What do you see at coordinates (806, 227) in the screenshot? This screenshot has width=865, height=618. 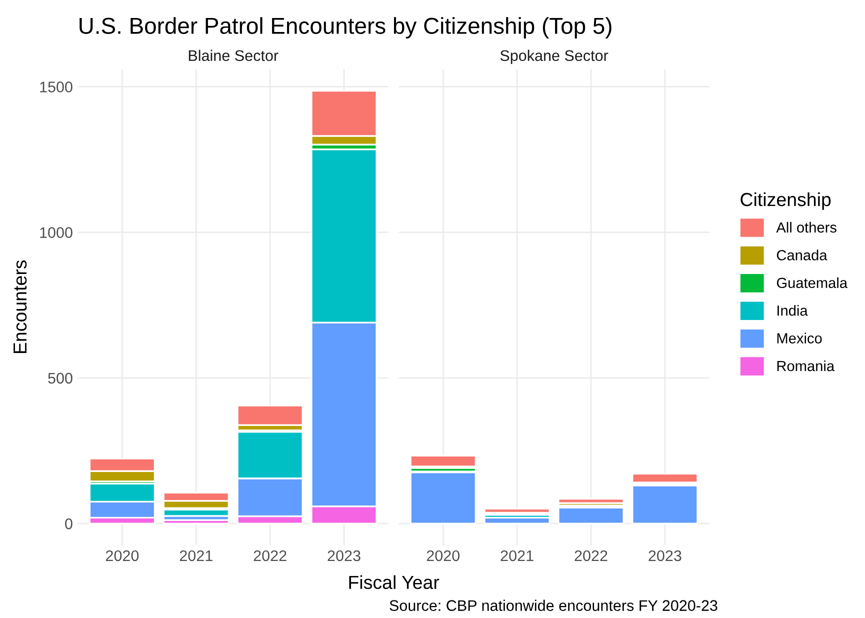 I see `legend-label: All others` at bounding box center [806, 227].